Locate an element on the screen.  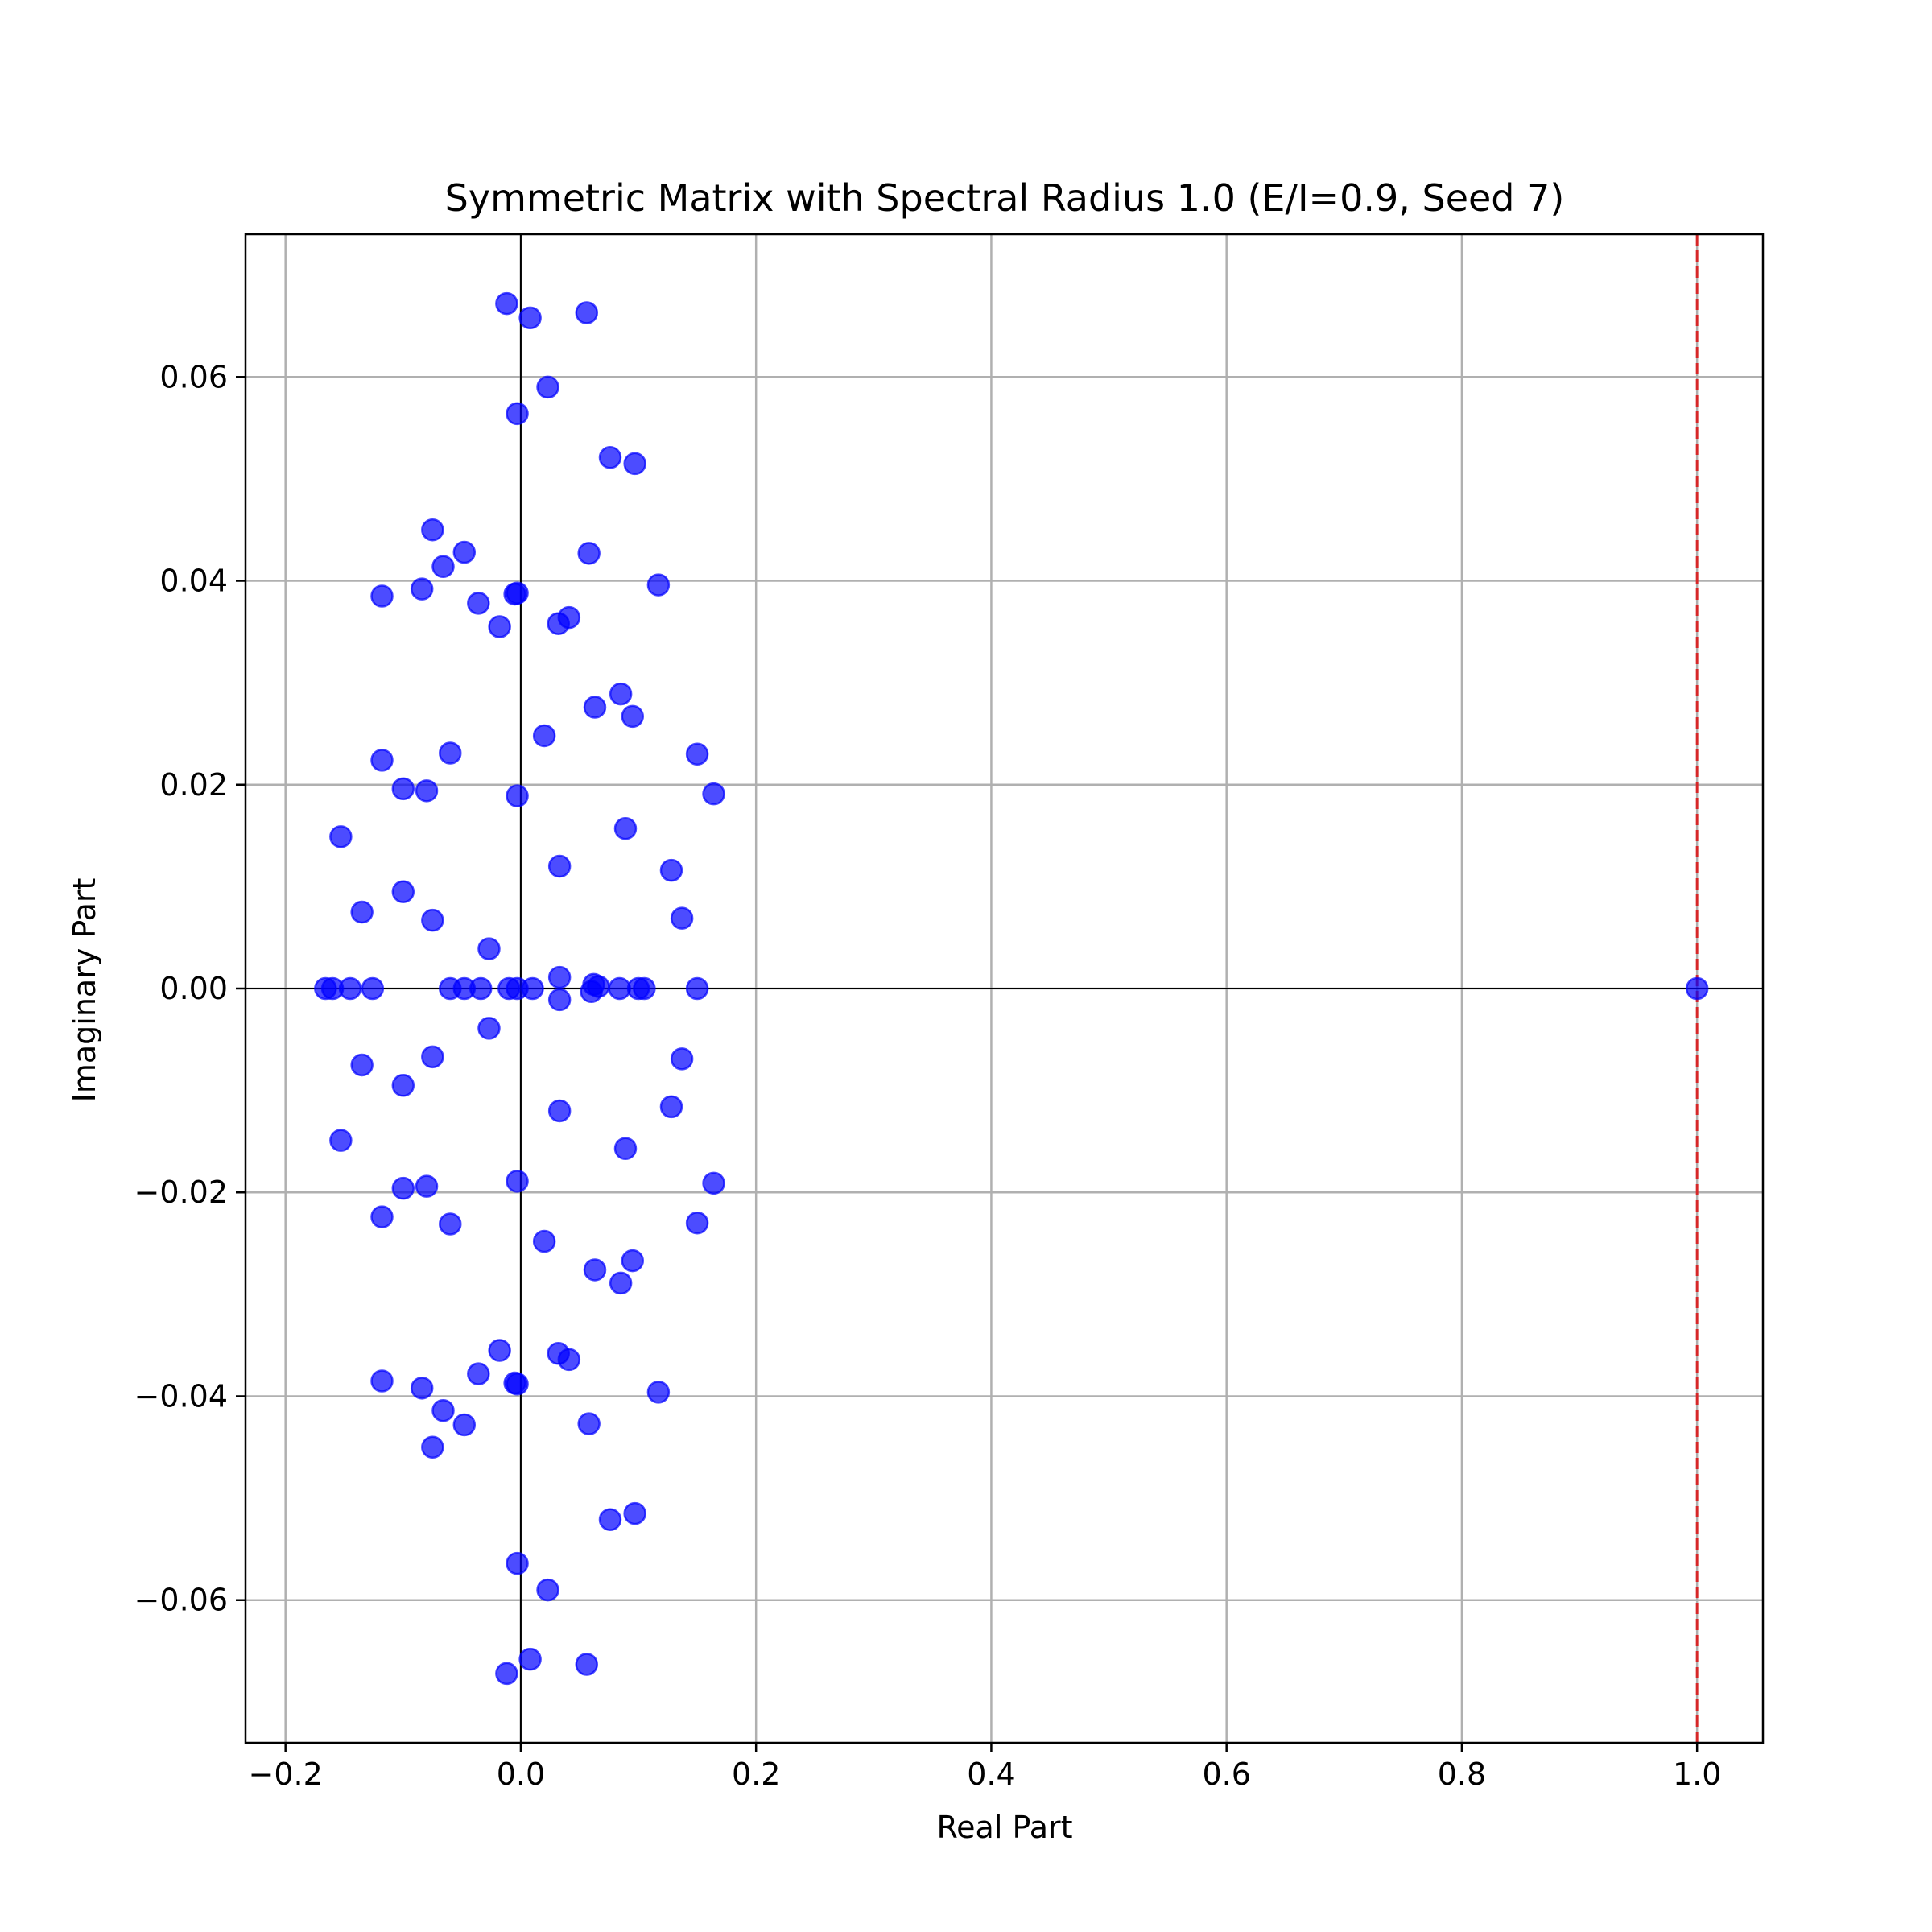
x-tick-label: 0.8 is located at coordinates (1462, 1774).